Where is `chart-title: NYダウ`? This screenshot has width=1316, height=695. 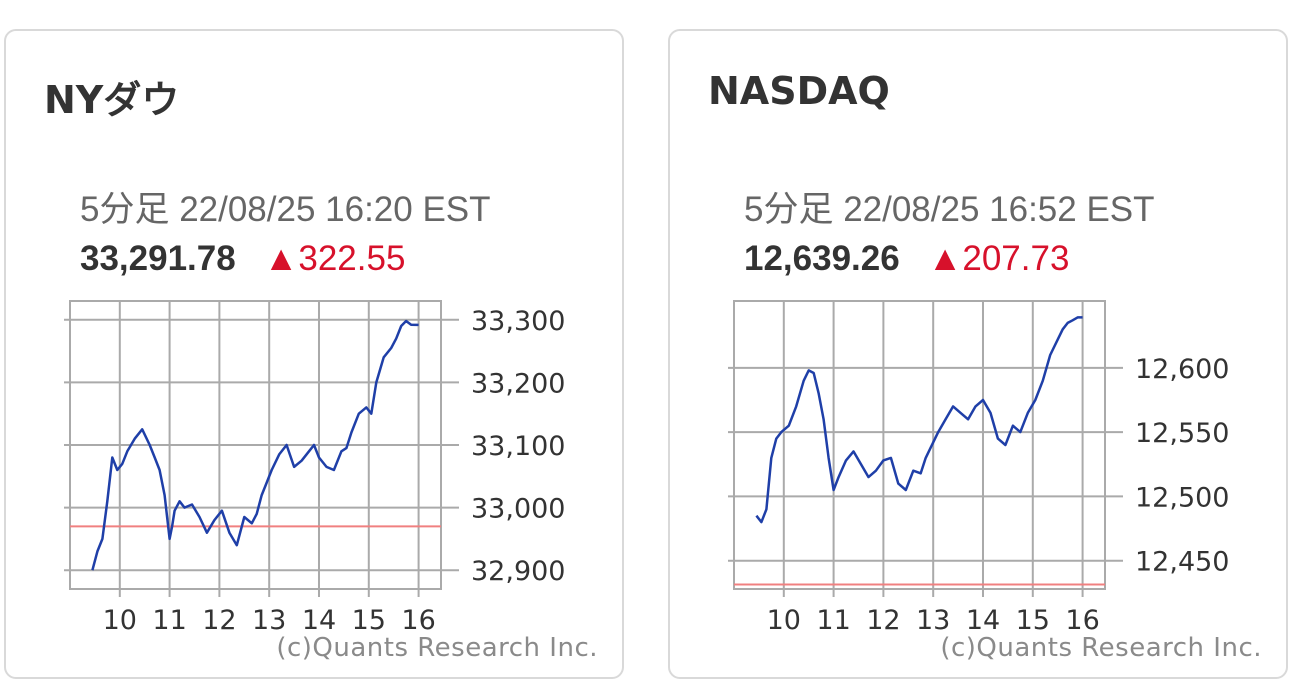 chart-title: NYダウ is located at coordinates (112, 100).